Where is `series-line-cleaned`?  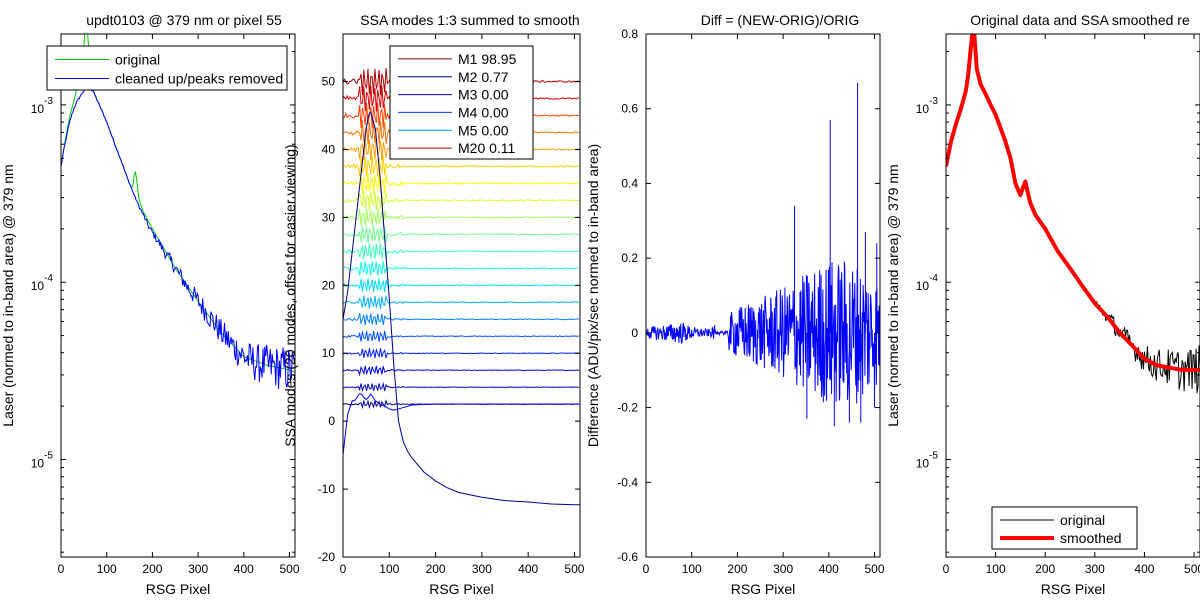 series-line-cleaned is located at coordinates (178, 237).